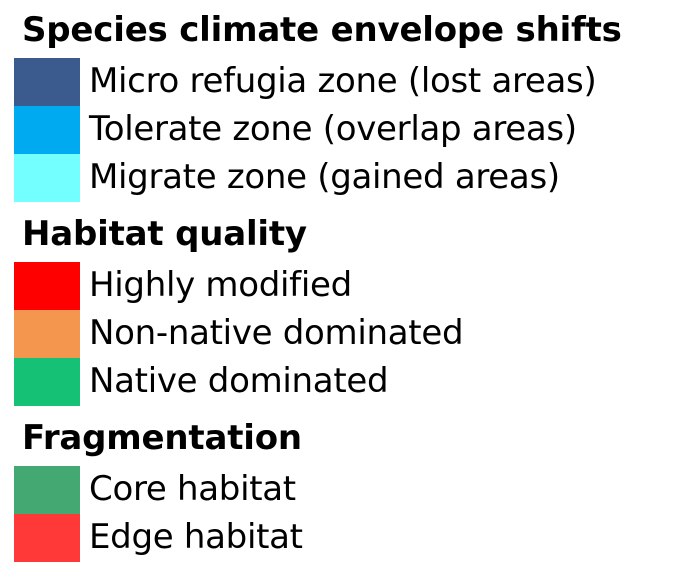 This screenshot has height=577, width=682. I want to click on section-title: Habitat quality, so click(164, 234).